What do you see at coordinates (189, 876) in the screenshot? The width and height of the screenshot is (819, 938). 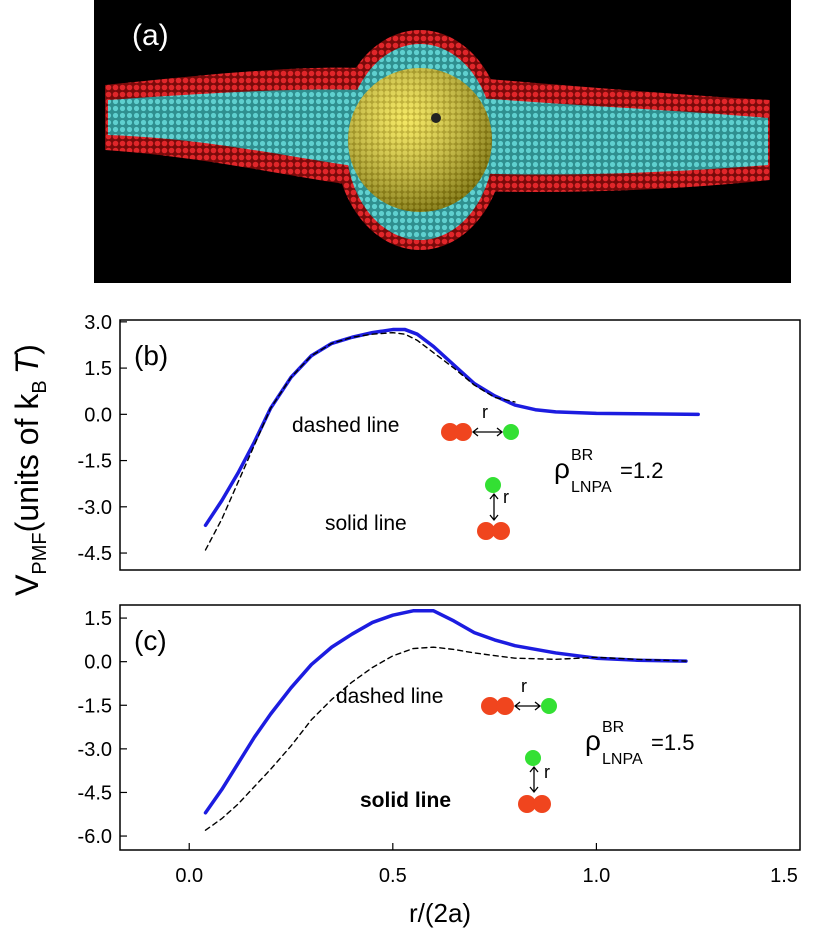 I see `x-tick-label: 0.0` at bounding box center [189, 876].